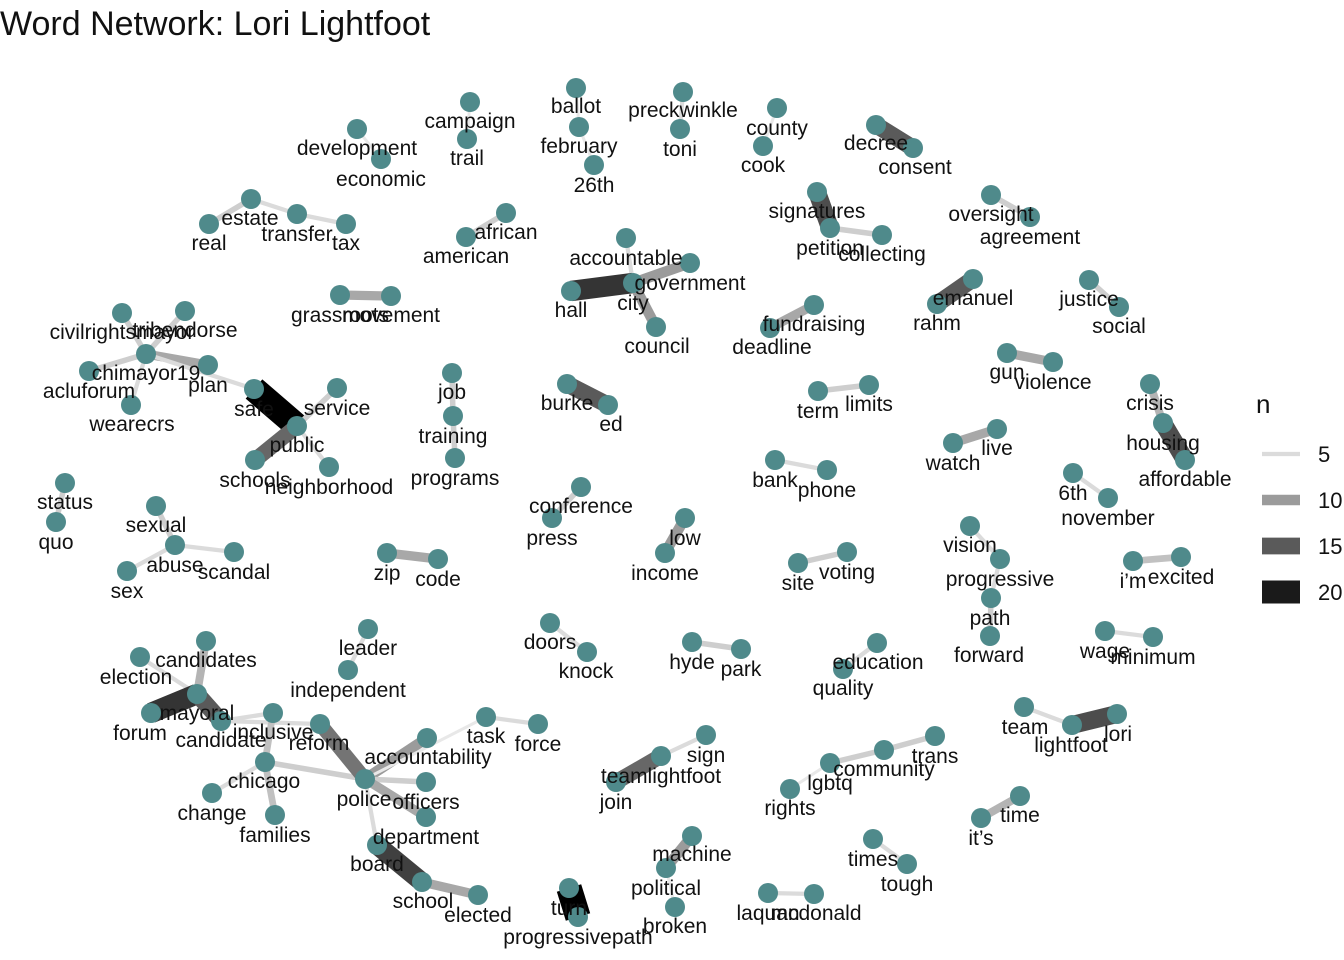 Image resolution: width=1344 pixels, height=960 pixels. Describe the element at coordinates (1052, 382) in the screenshot. I see `node-label-violence: violence` at that location.